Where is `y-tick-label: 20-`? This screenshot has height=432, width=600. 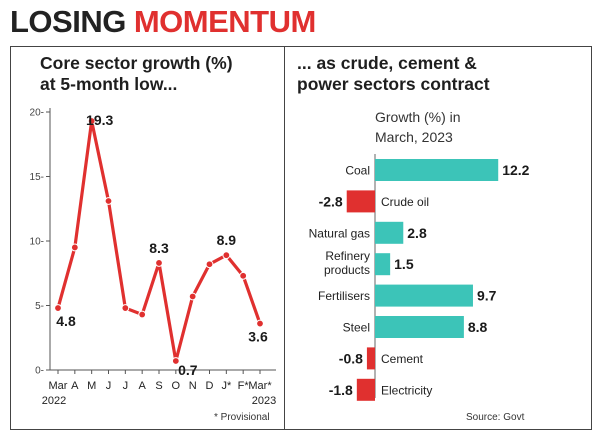 y-tick-label: 20- is located at coordinates (37, 113).